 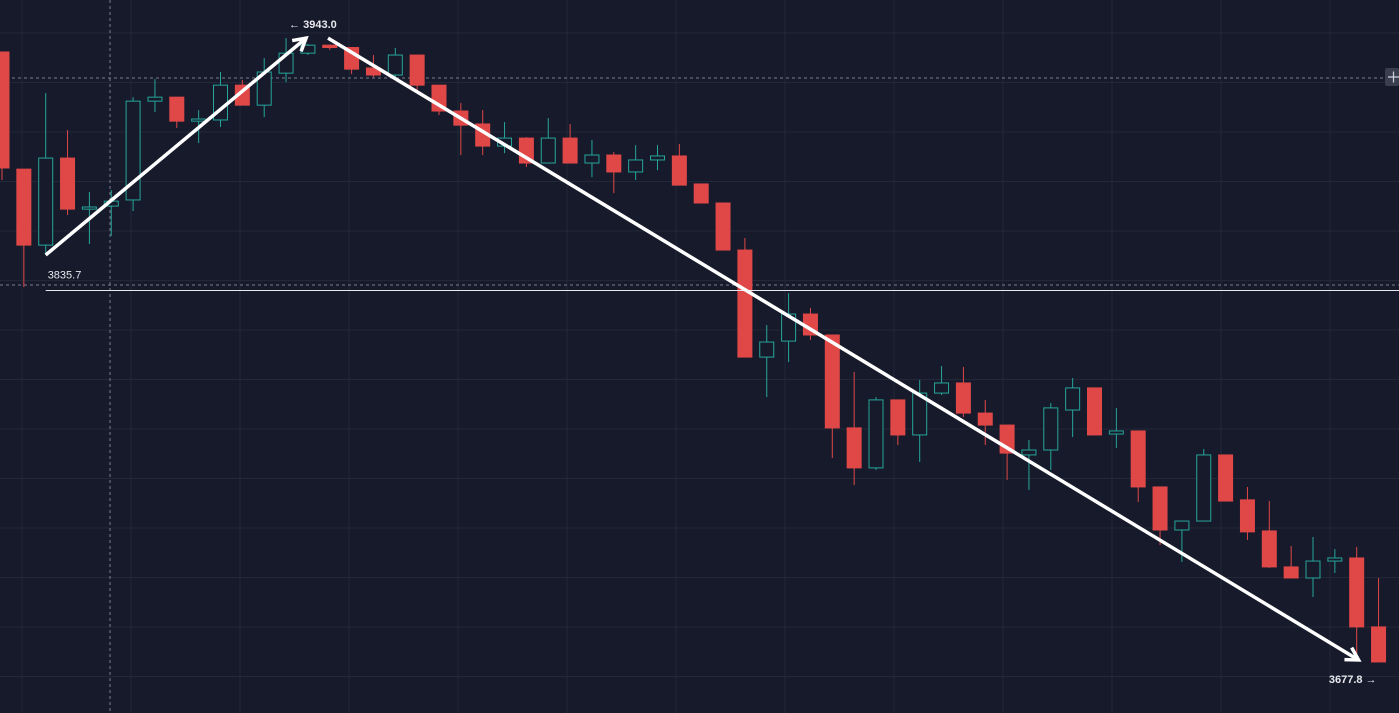 I want to click on add-button, so click(x=1392, y=77).